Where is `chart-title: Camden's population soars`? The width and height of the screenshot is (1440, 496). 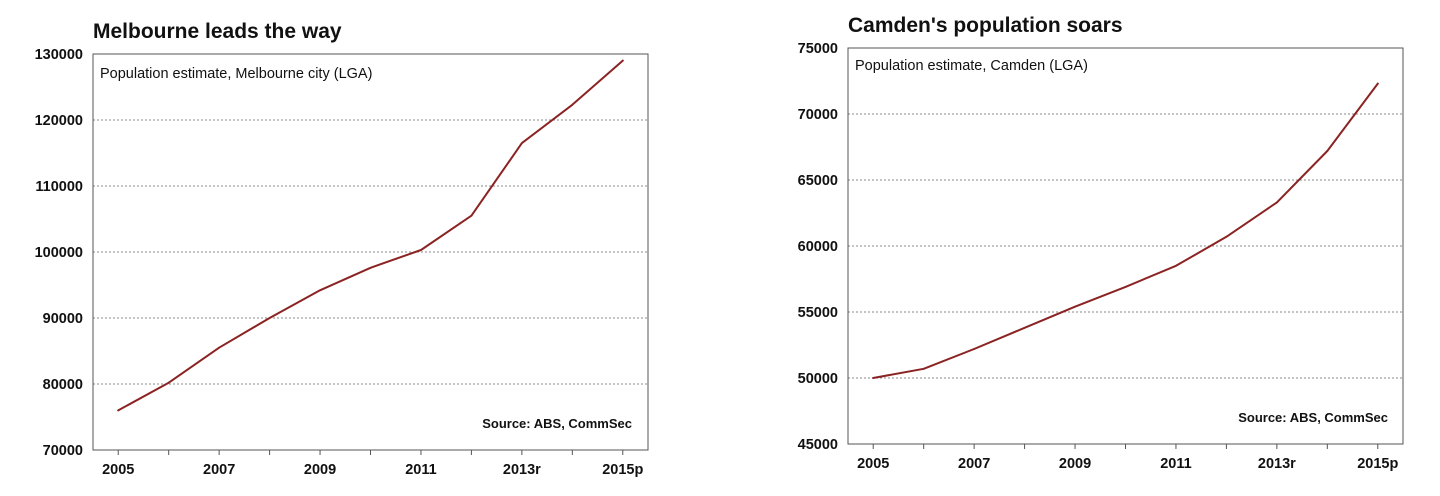 chart-title: Camden's population soars is located at coordinates (985, 25).